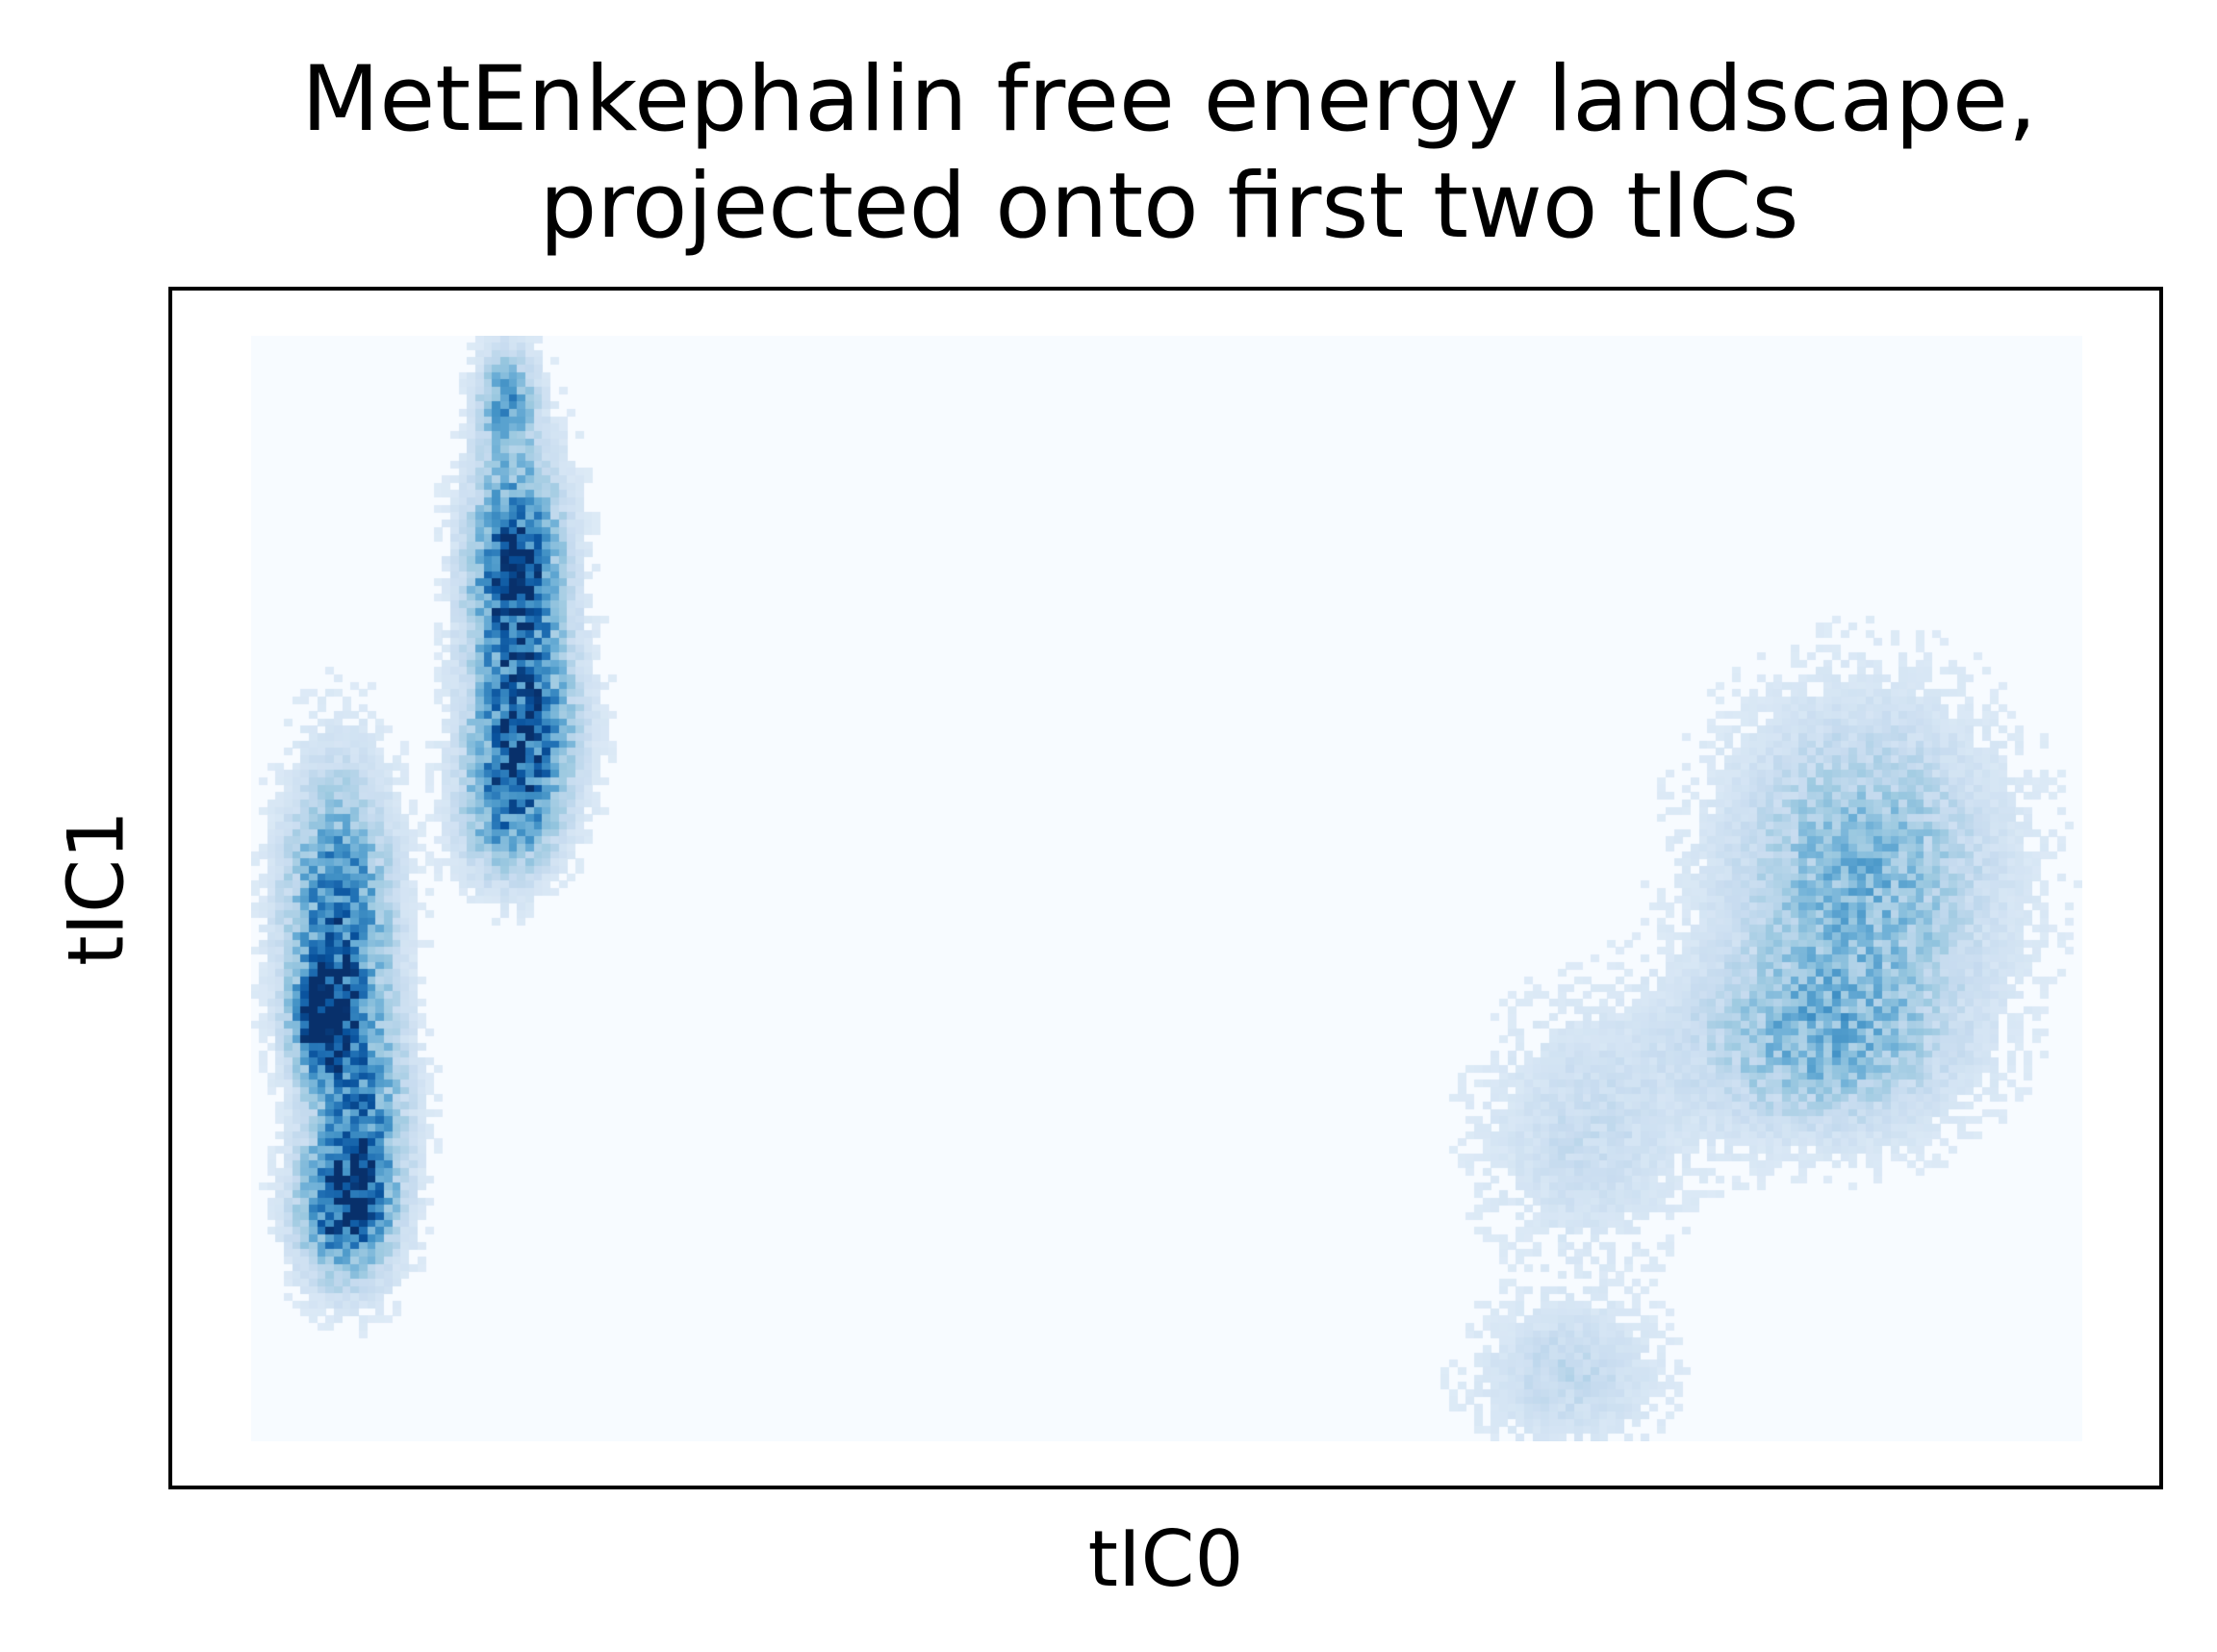 This screenshot has width=2217, height=1652. What do you see at coordinates (1165, 1559) in the screenshot?
I see `x-axis-label: tIC0` at bounding box center [1165, 1559].